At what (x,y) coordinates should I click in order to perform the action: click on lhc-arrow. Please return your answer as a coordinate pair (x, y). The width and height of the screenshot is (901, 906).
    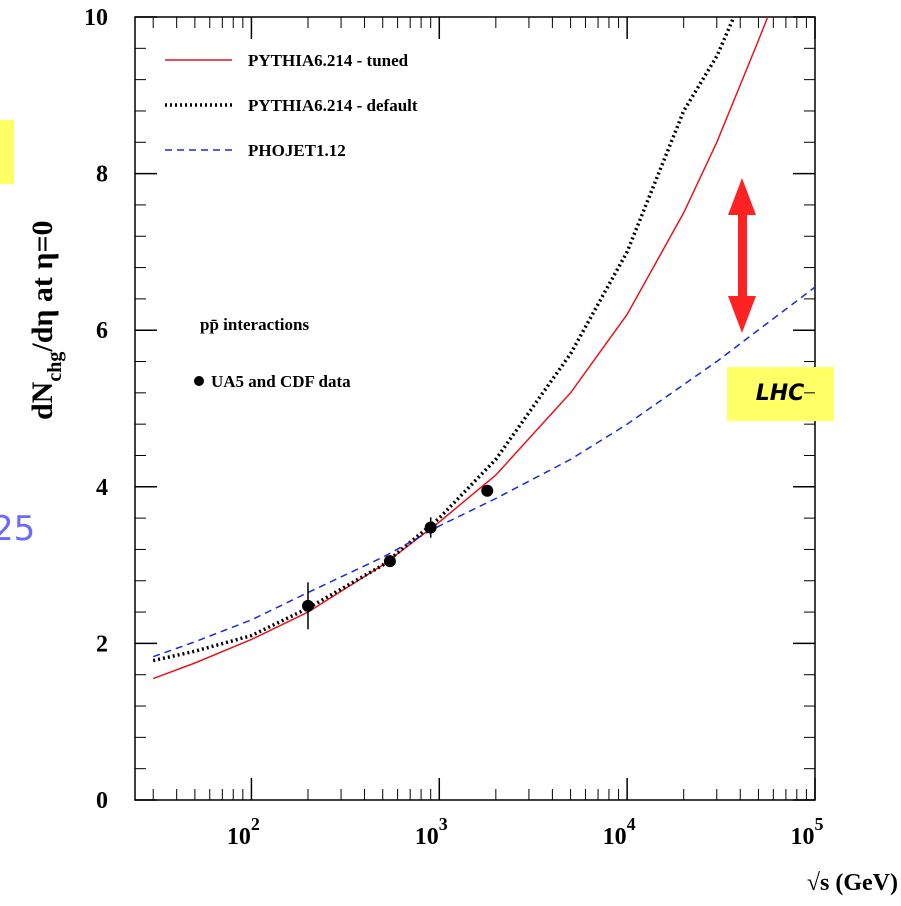
    Looking at the image, I should click on (742, 255).